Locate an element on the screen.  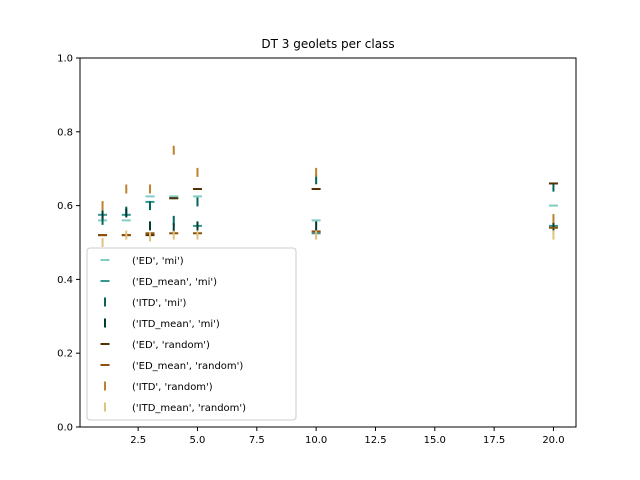
x-tick-label: 2.5 is located at coordinates (138, 440).